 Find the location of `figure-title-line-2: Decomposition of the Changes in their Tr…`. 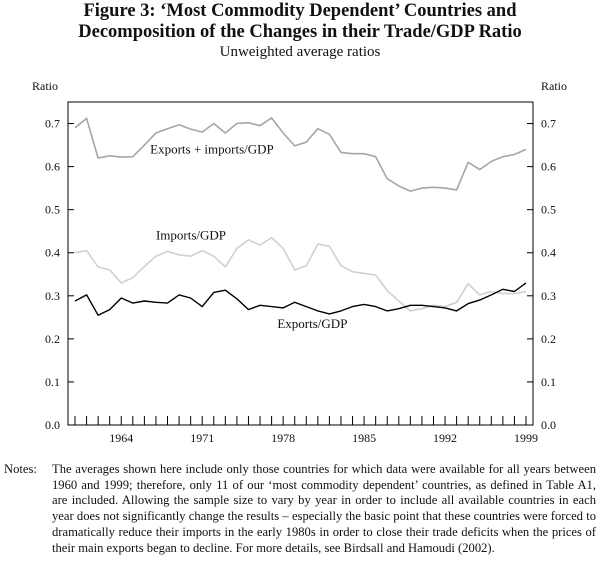

figure-title-line-2: Decomposition of the Changes in their Tr… is located at coordinates (300, 32).